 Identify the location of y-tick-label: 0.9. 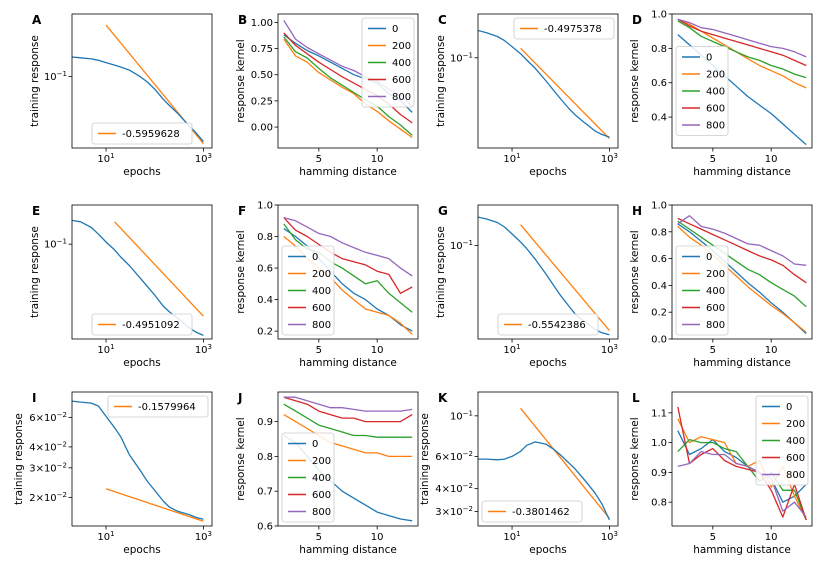
(265, 422).